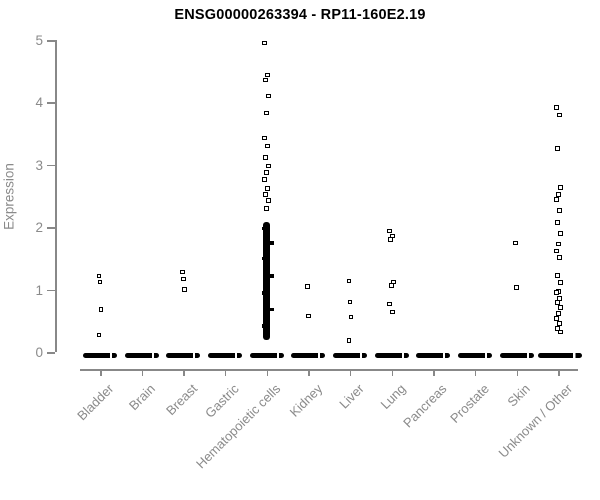  What do you see at coordinates (535, 421) in the screenshot?
I see `x-category-label: Unknown / Other` at bounding box center [535, 421].